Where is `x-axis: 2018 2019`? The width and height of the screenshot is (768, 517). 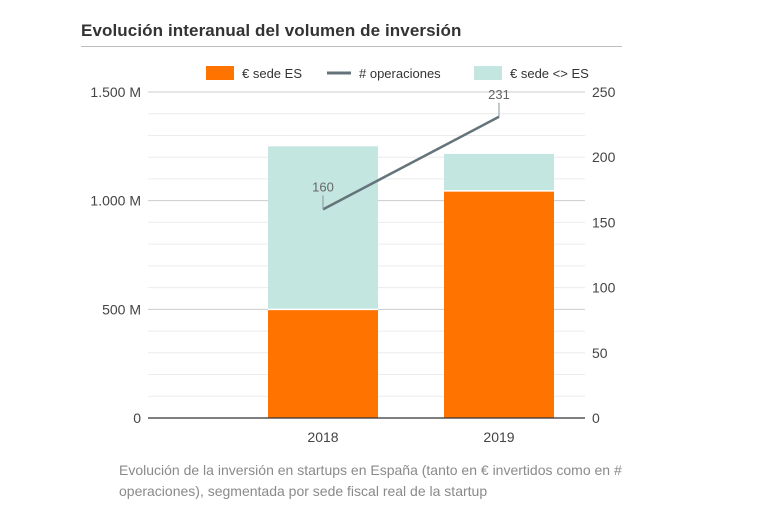
x-axis: 2018 2019 is located at coordinates (410, 437).